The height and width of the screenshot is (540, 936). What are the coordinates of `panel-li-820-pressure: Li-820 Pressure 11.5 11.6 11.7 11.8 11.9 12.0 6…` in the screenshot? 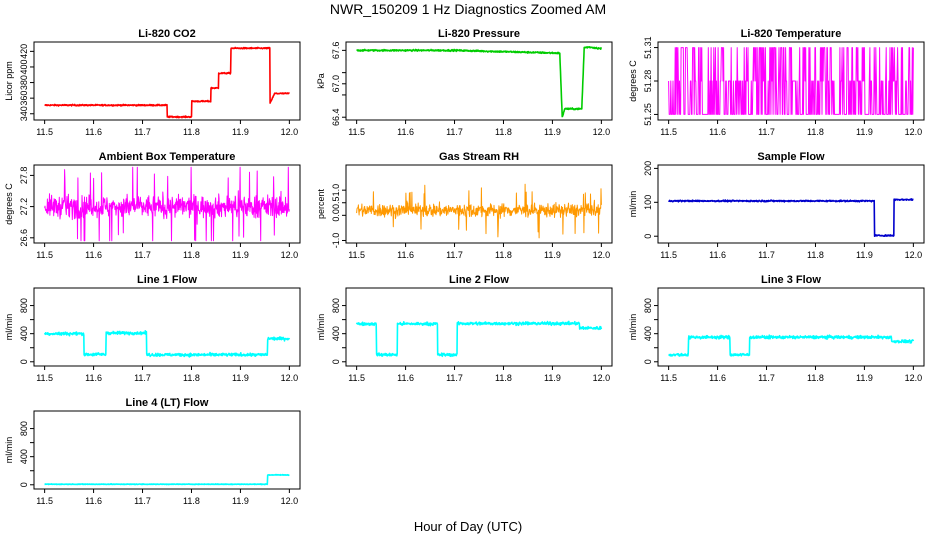 It's located at (464, 82).